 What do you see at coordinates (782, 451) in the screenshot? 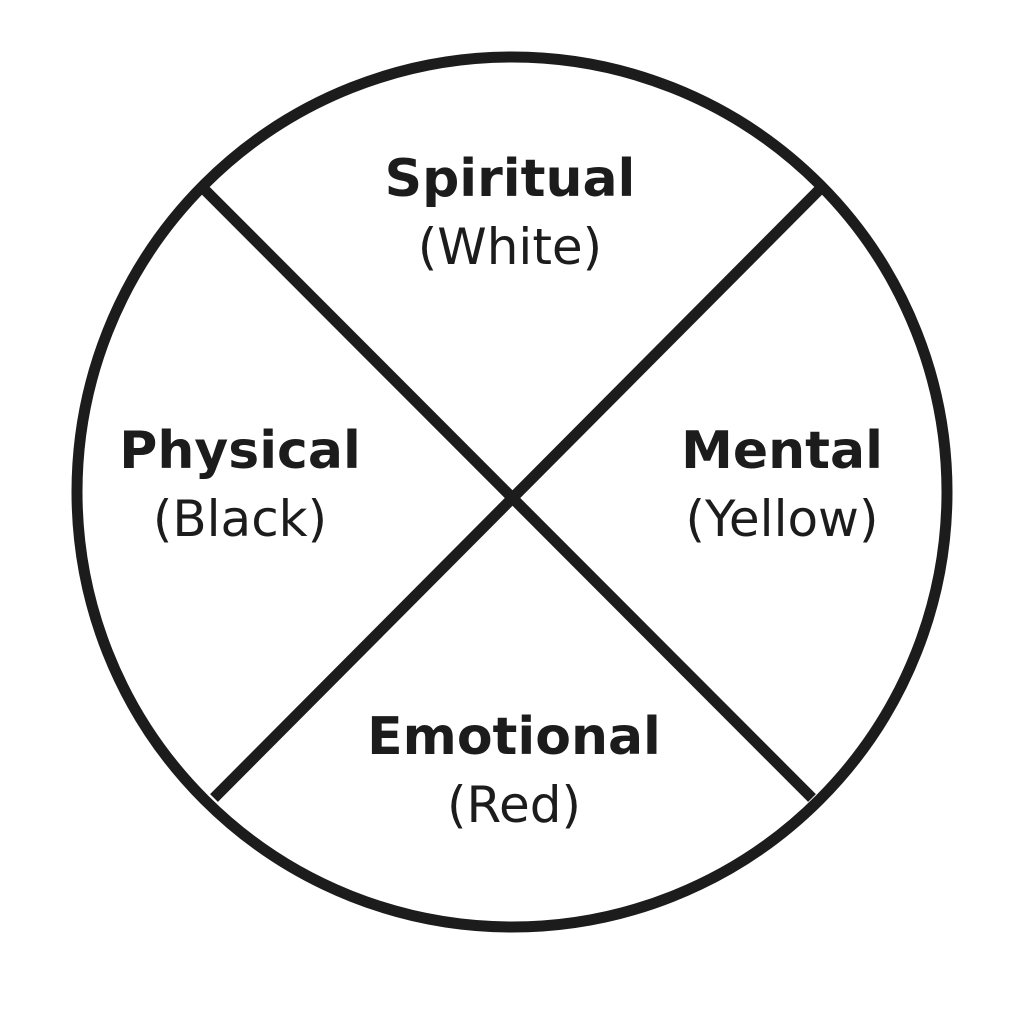
I see `quadrant-name: Mental` at bounding box center [782, 451].